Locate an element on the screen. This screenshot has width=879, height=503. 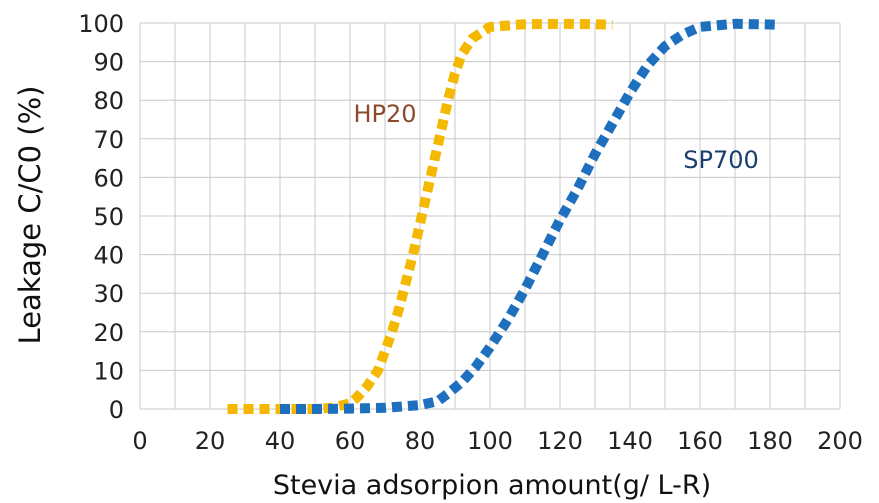
y-tick-label: 10 is located at coordinates (108, 371).